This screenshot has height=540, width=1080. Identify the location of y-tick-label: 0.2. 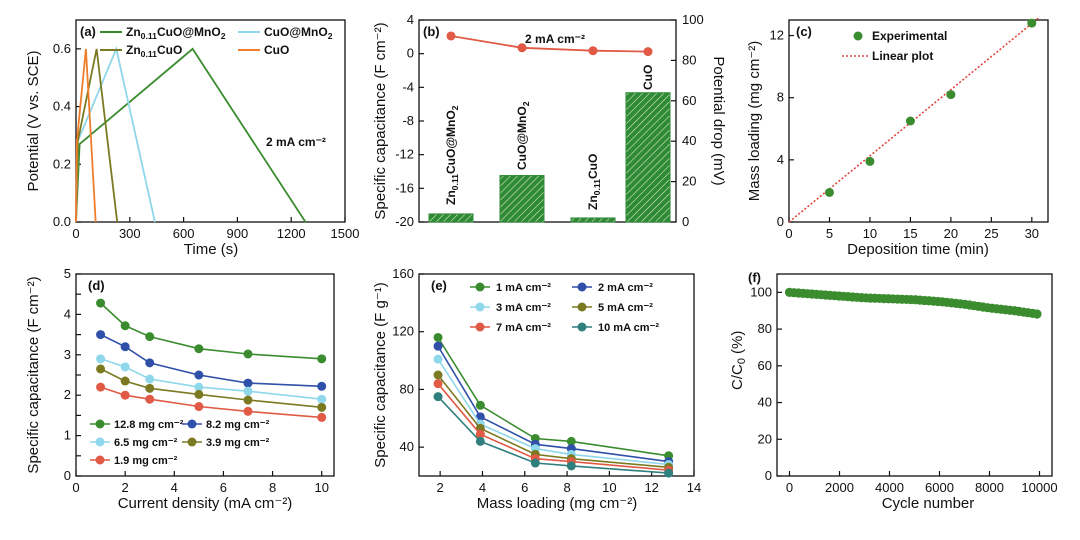
(62, 163).